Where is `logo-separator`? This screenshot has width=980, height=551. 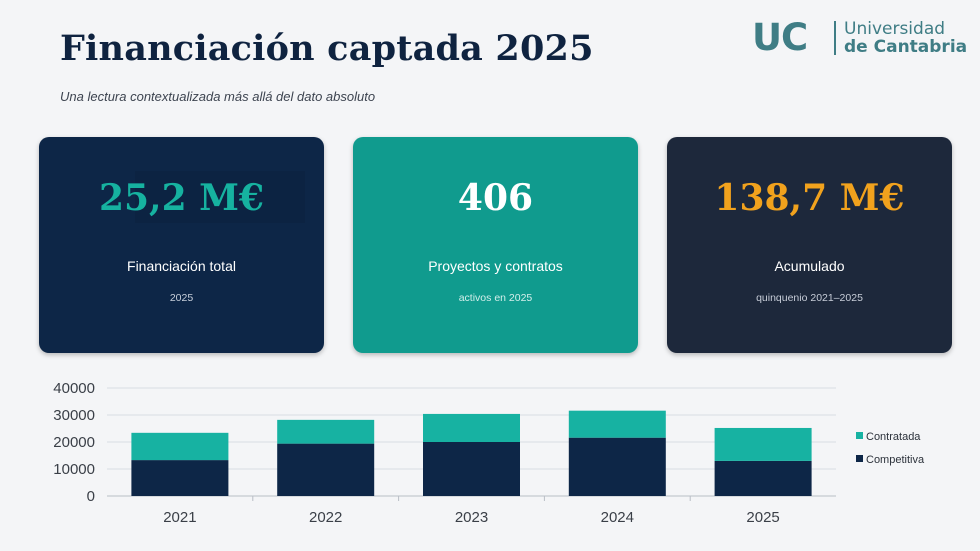
logo-separator is located at coordinates (835, 38).